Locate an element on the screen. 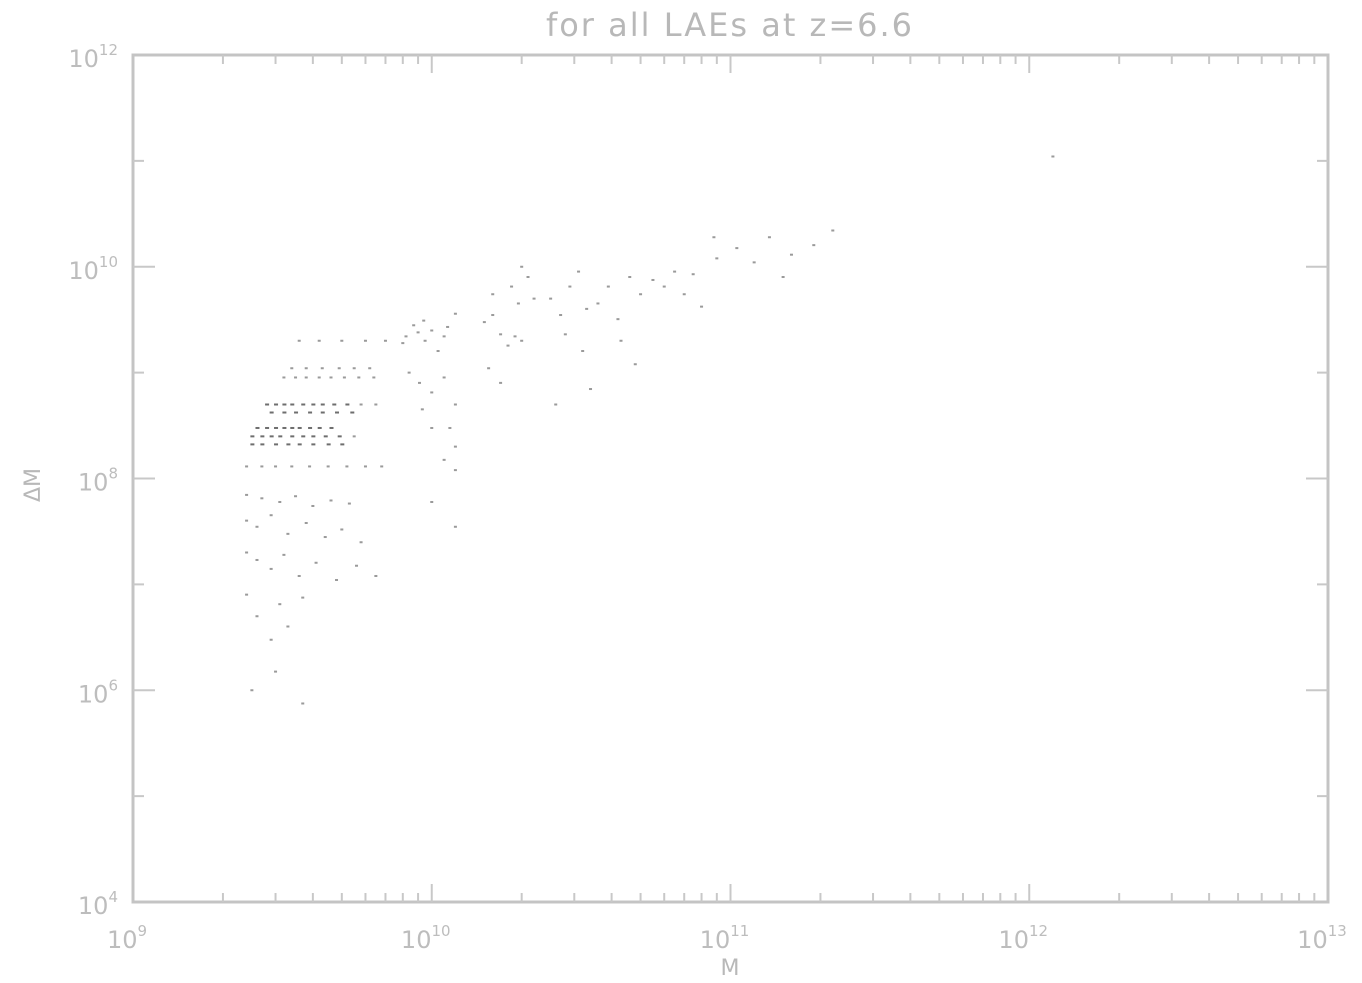  y-tick-label: 10⁶ is located at coordinates (98, 692).